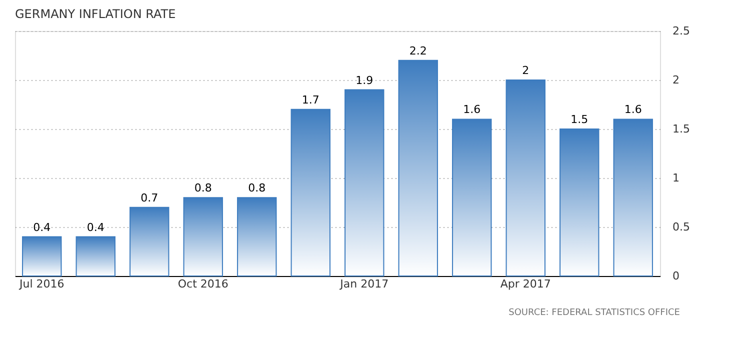 This screenshot has width=730, height=340. I want to click on x-tick-label: Jul 2016, so click(41, 284).